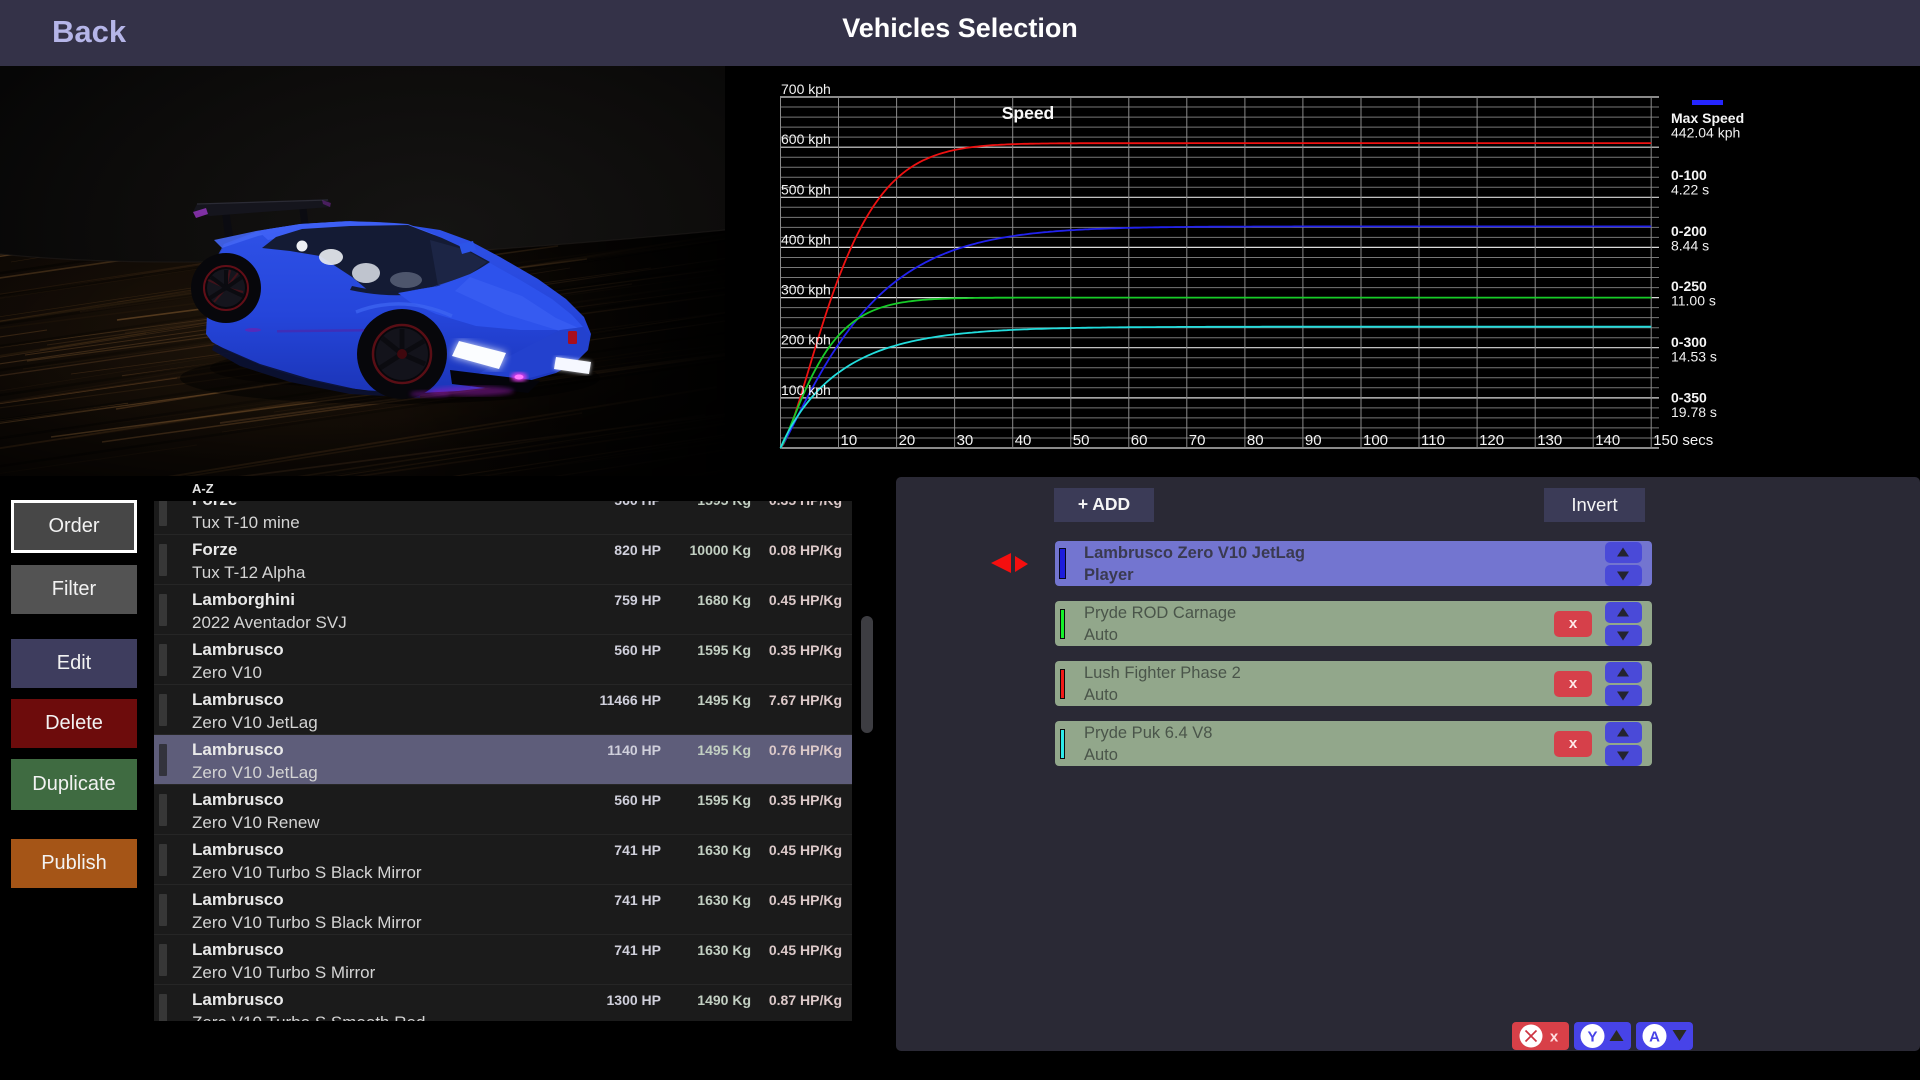 Image resolution: width=1920 pixels, height=1080 pixels. I want to click on svg-text: 4.22 s, so click(1690, 190).